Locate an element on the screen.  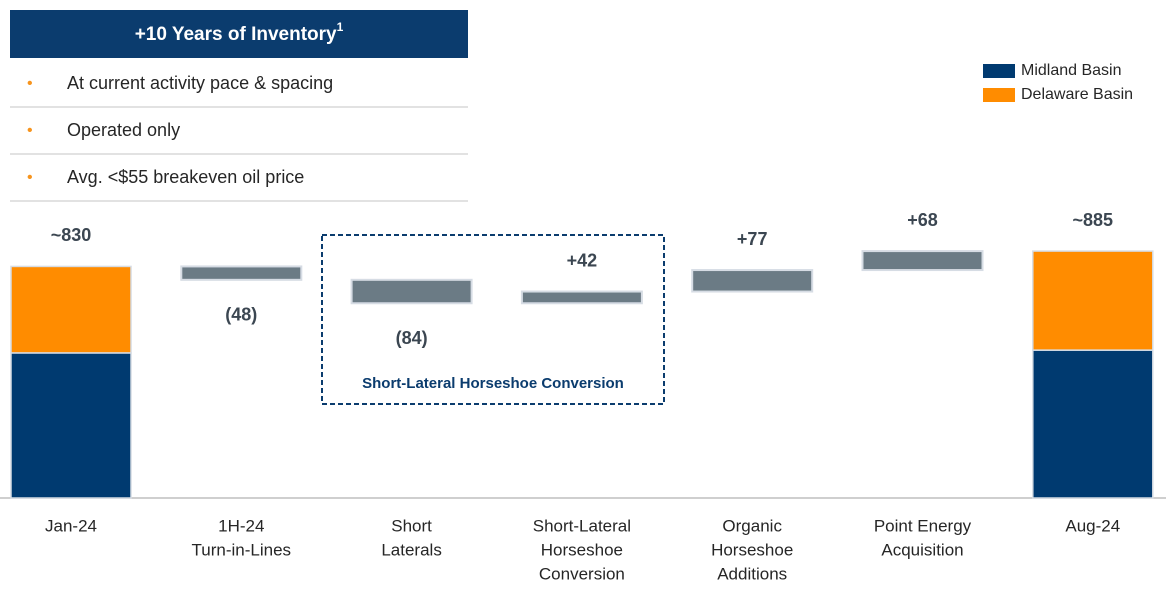
bullet-text: Operated only is located at coordinates (123, 130).